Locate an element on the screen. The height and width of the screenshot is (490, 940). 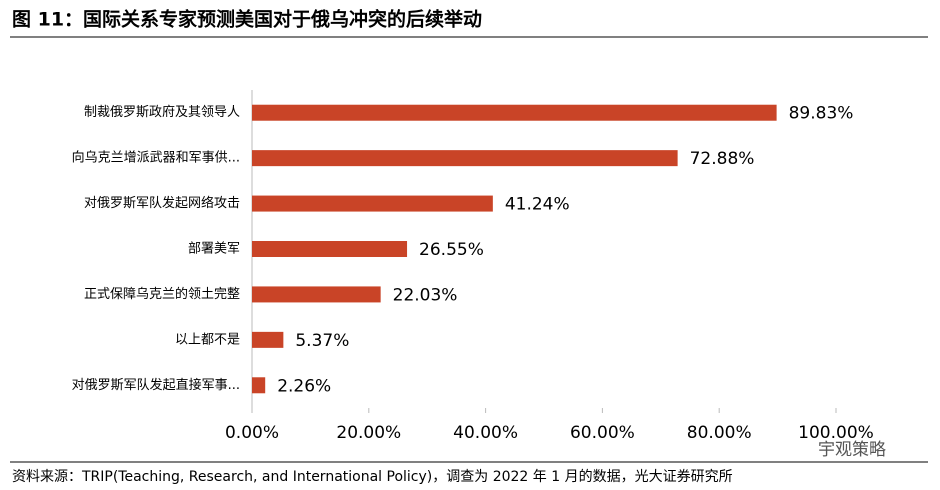
y-tick-label: 部署美军 is located at coordinates (214, 249).